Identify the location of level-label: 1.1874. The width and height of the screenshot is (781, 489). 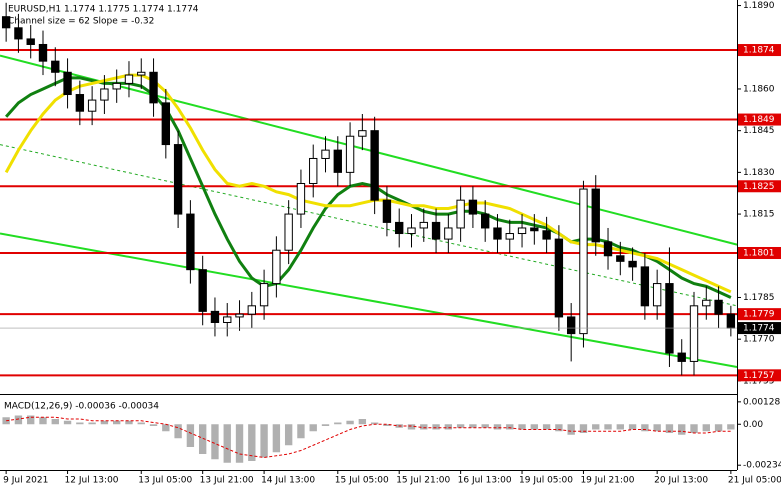
(759, 51).